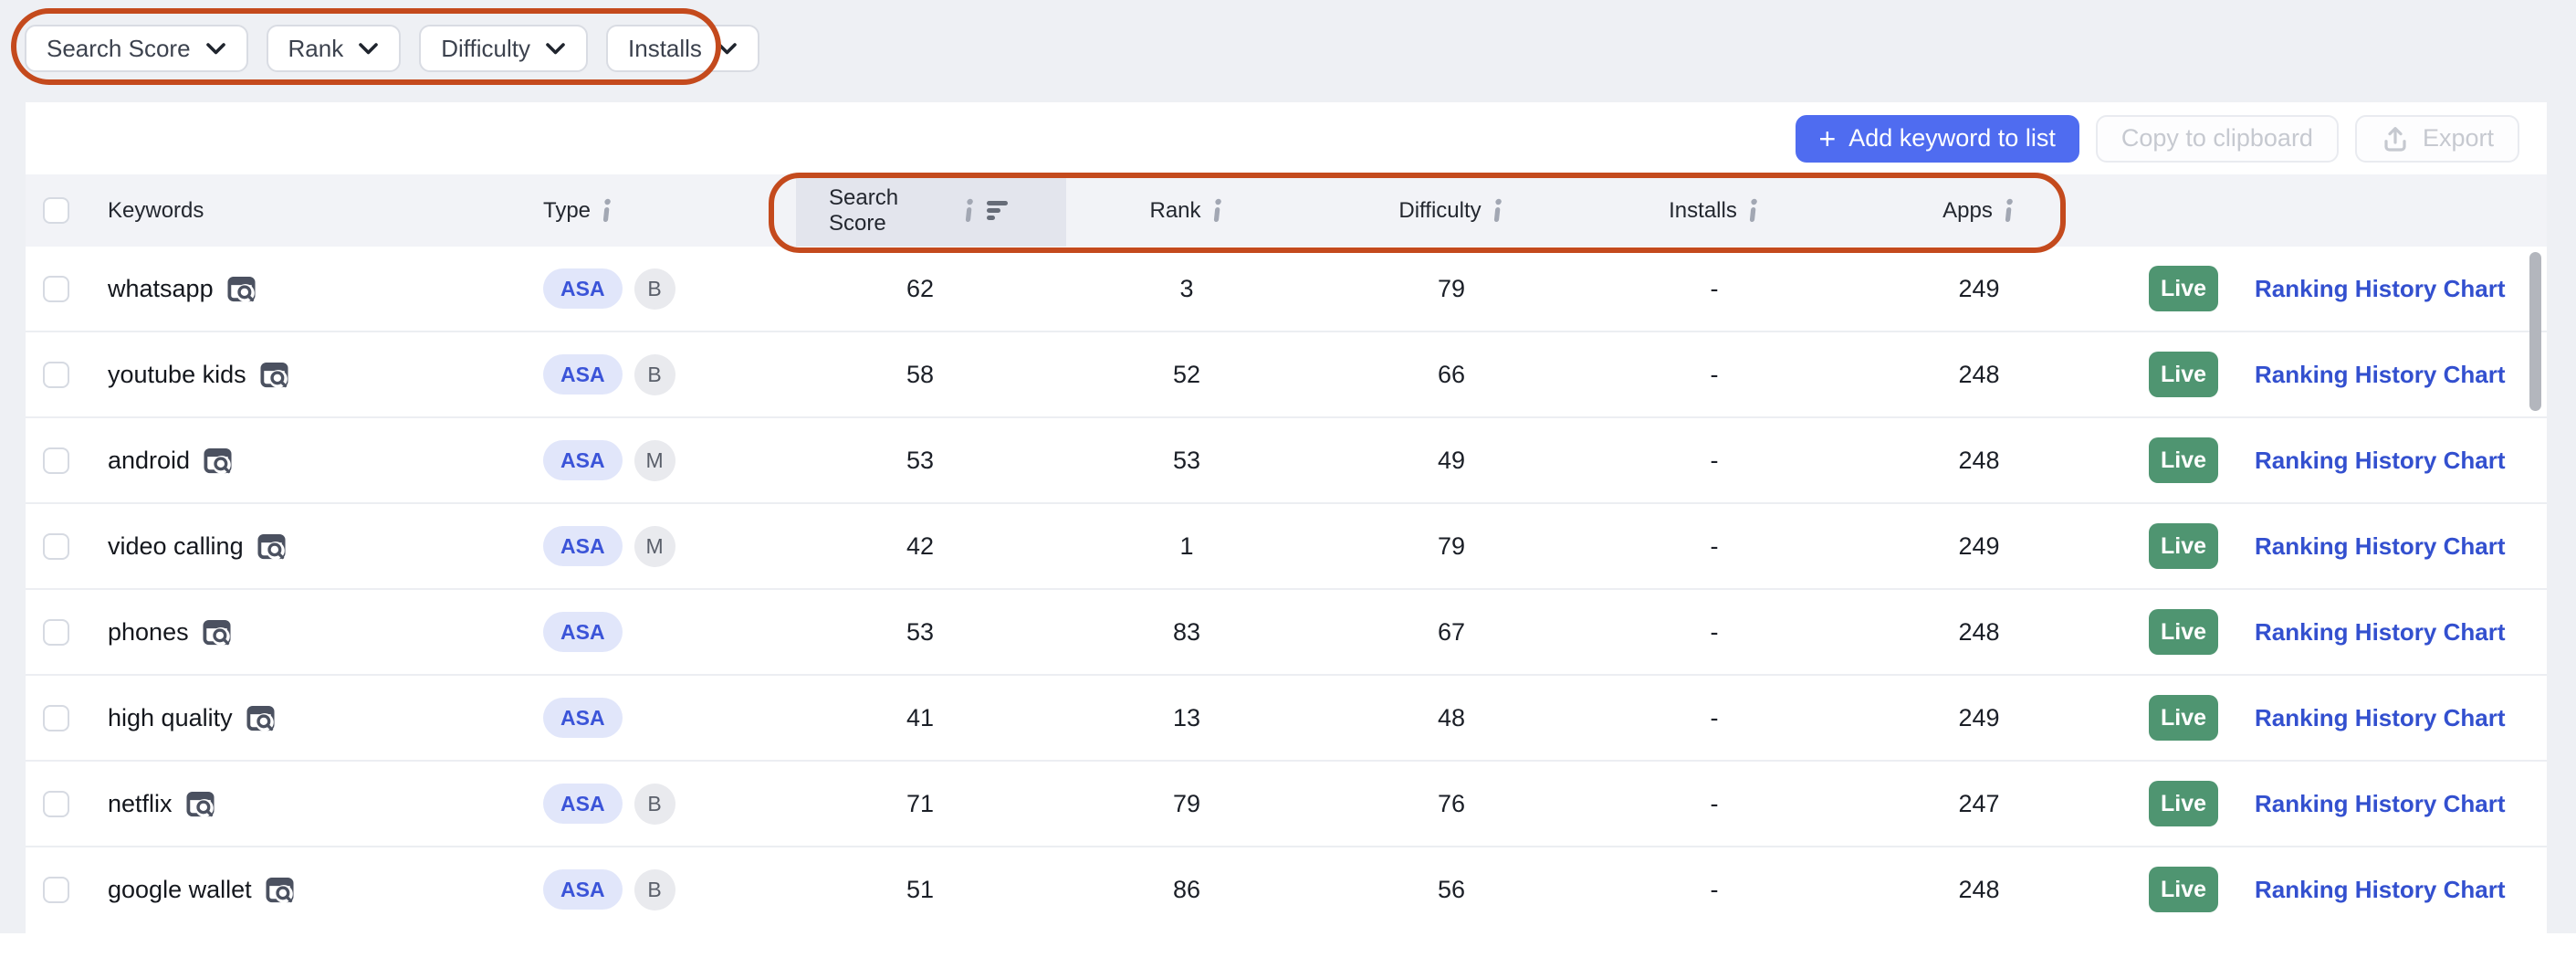 This screenshot has height=968, width=2576. I want to click on header-difficulty: Difficulty, so click(1451, 210).